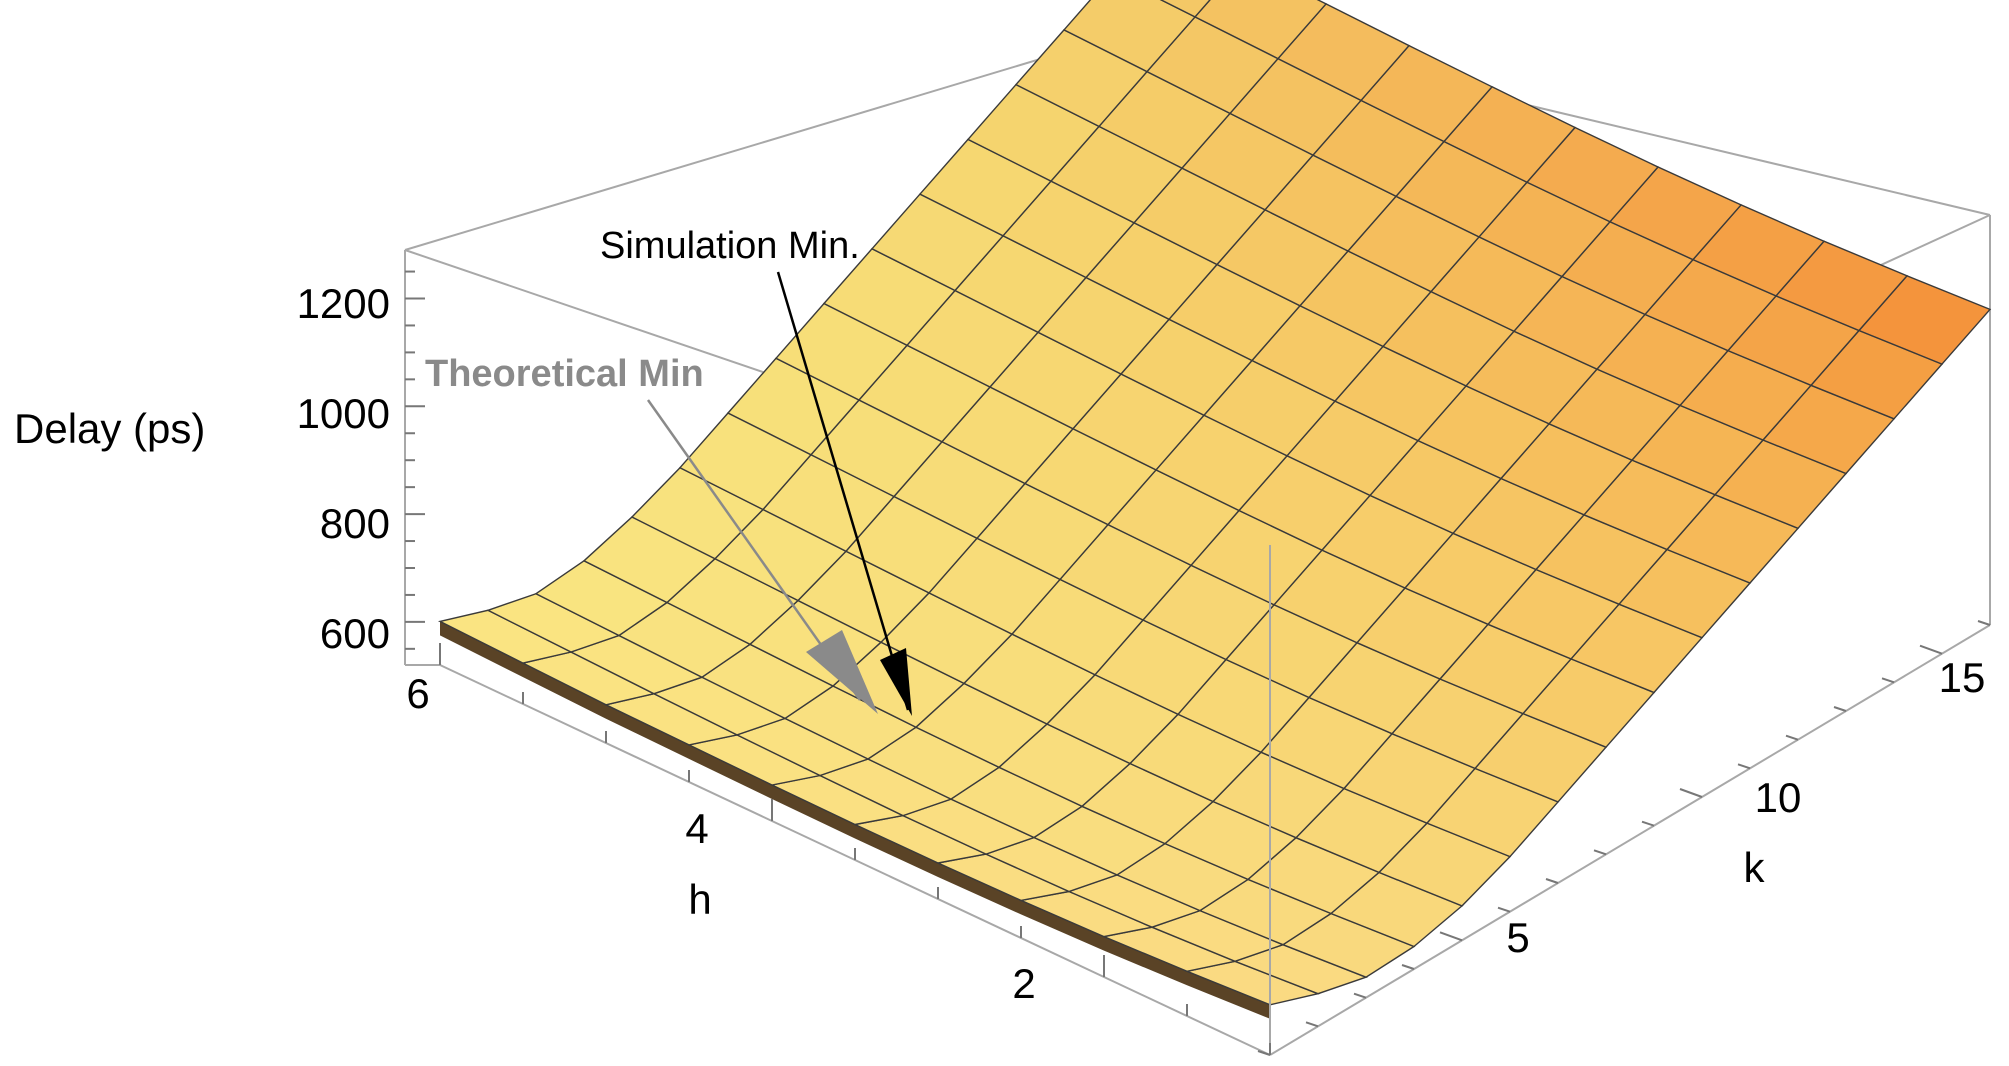  I want to click on z-axis: 1200 1000 800 600 Delay (ps), so click(202, 468).